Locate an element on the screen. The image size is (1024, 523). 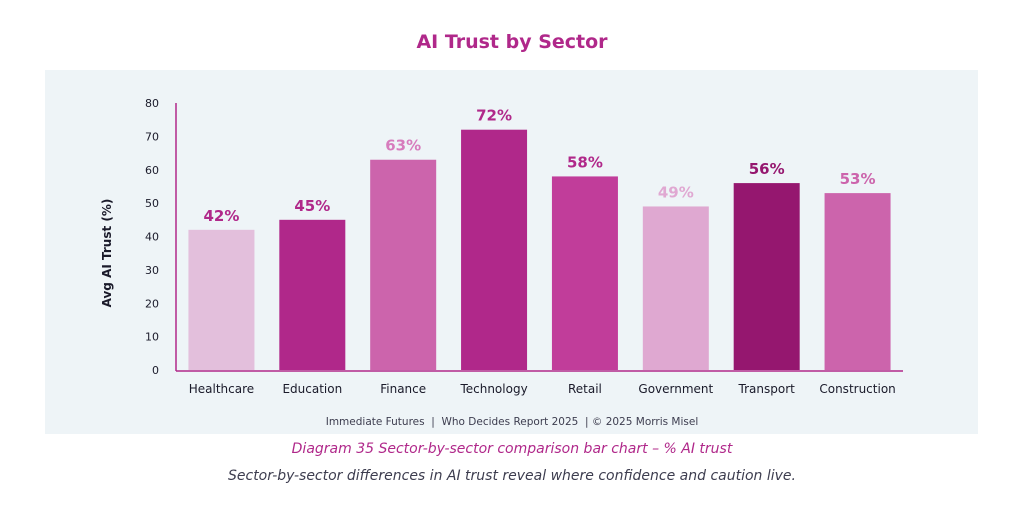
data-label: 49% is located at coordinates (676, 192).